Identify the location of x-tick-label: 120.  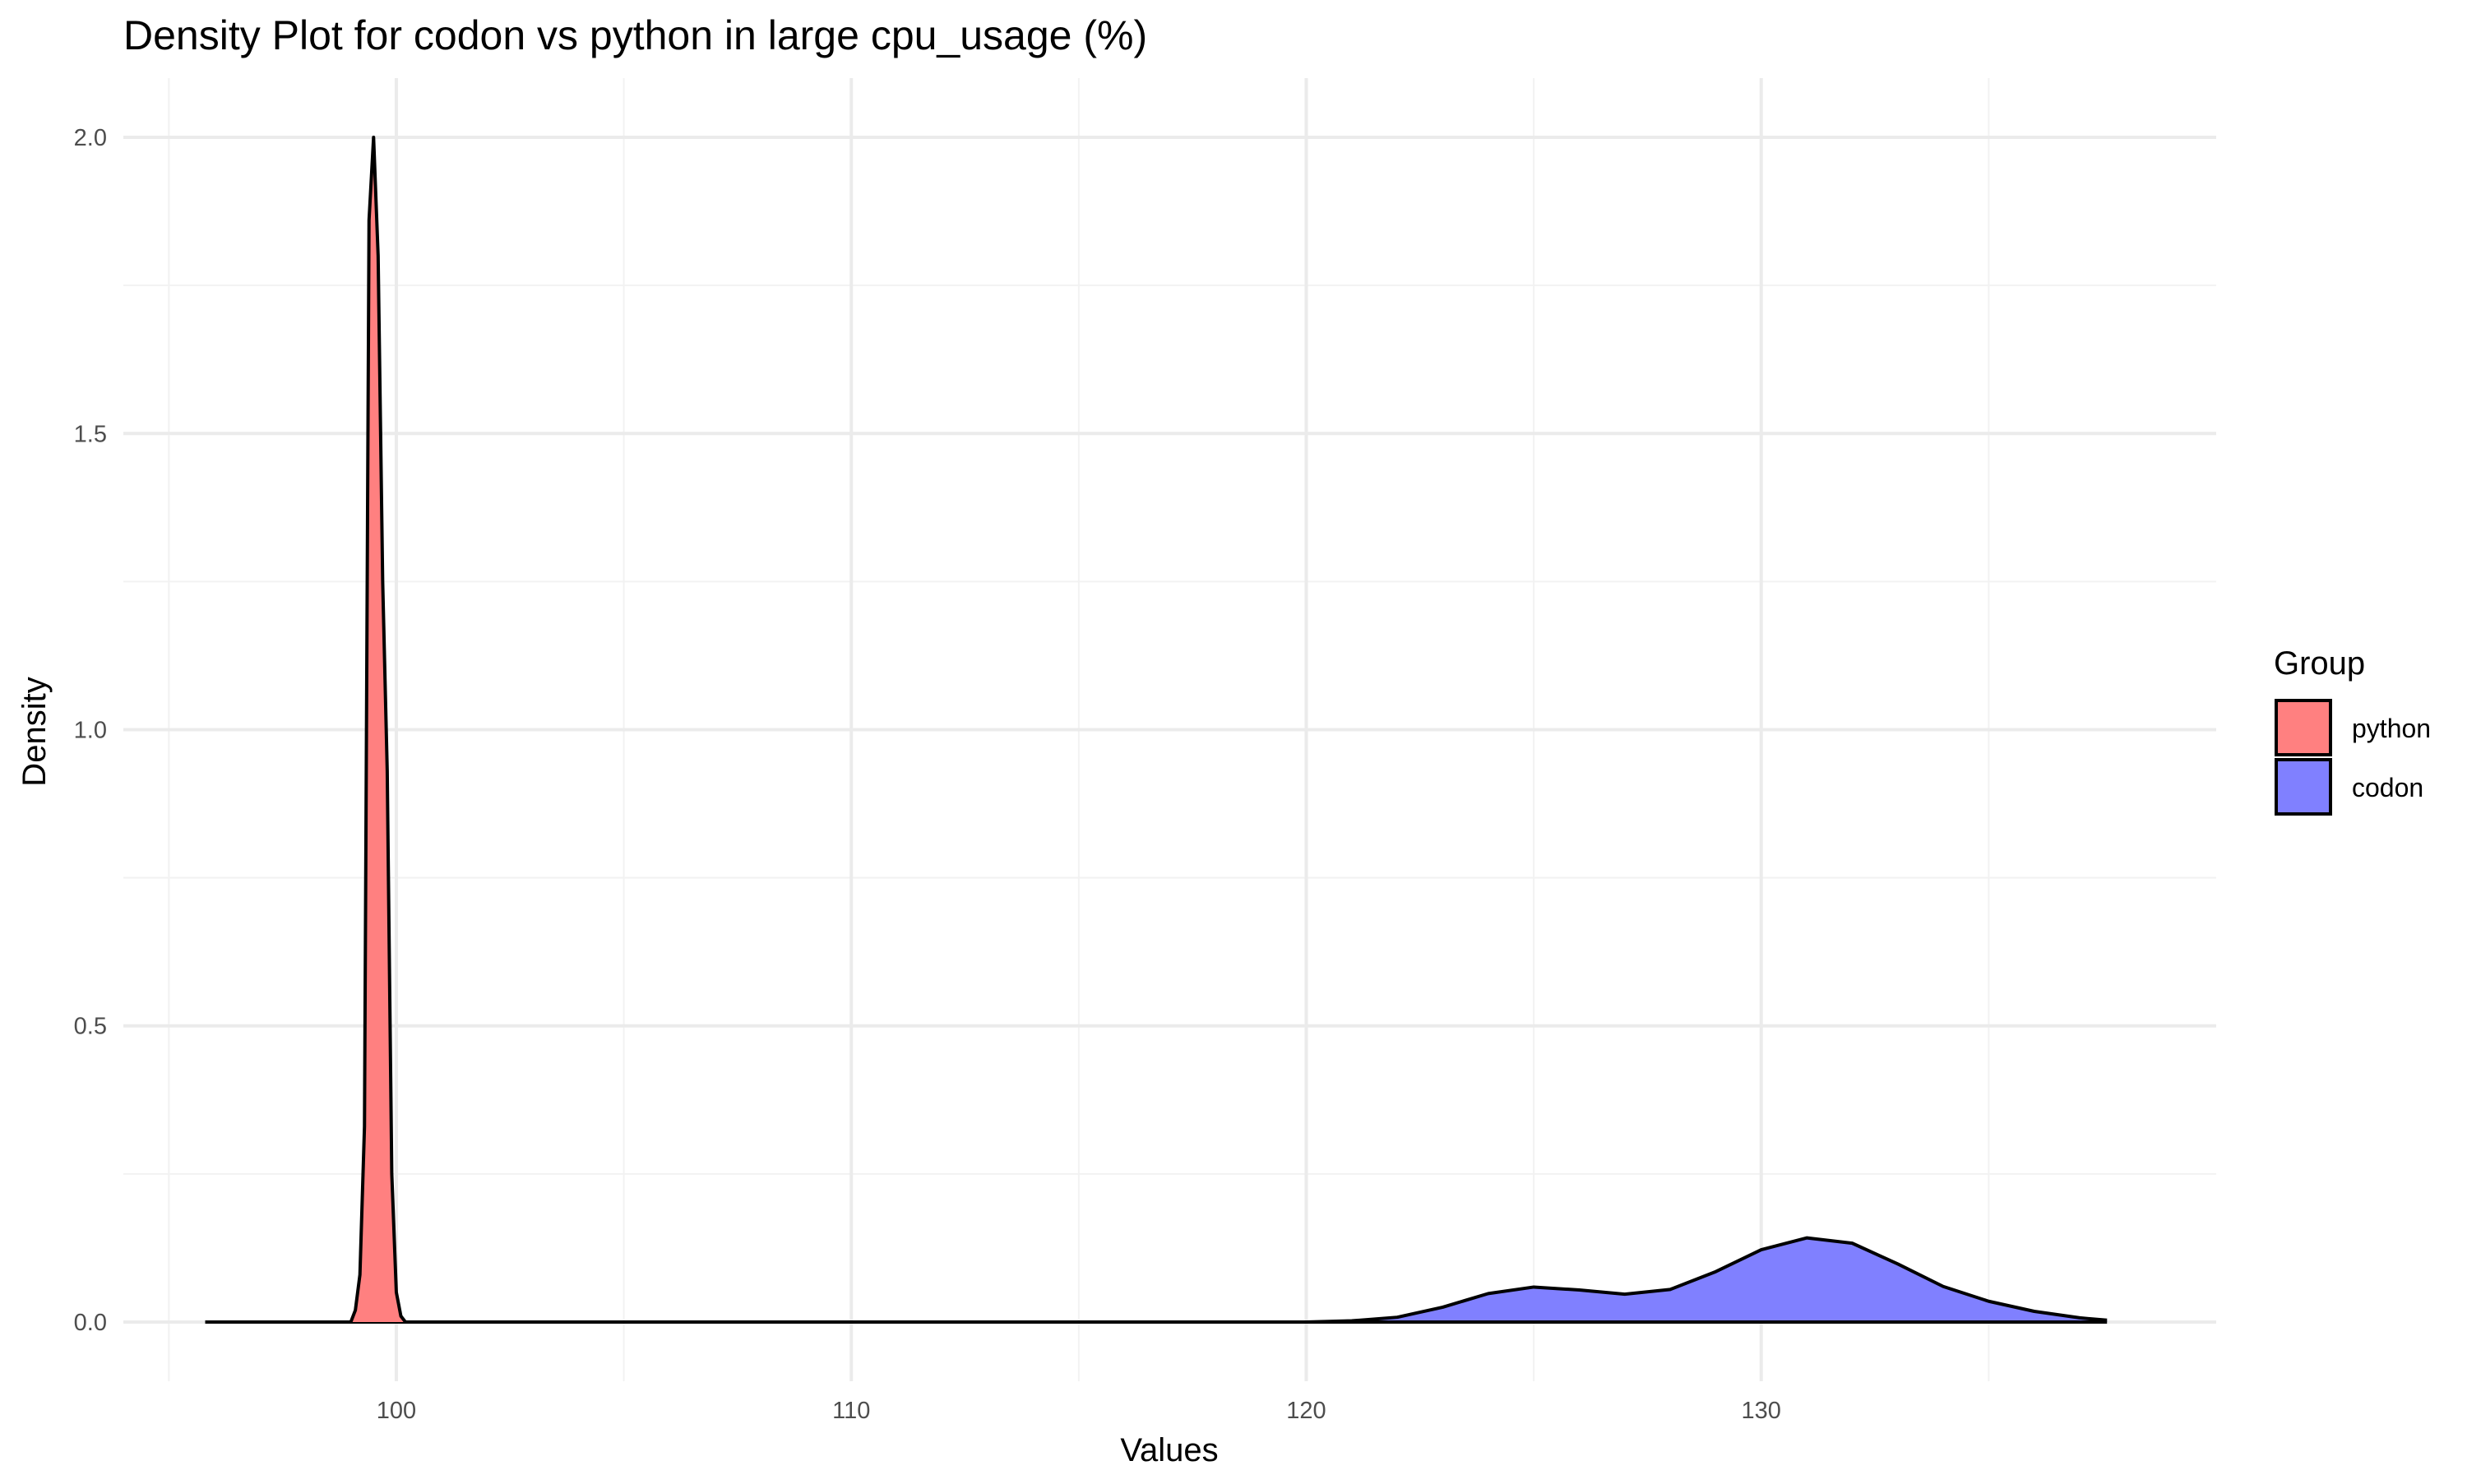
(1306, 1411).